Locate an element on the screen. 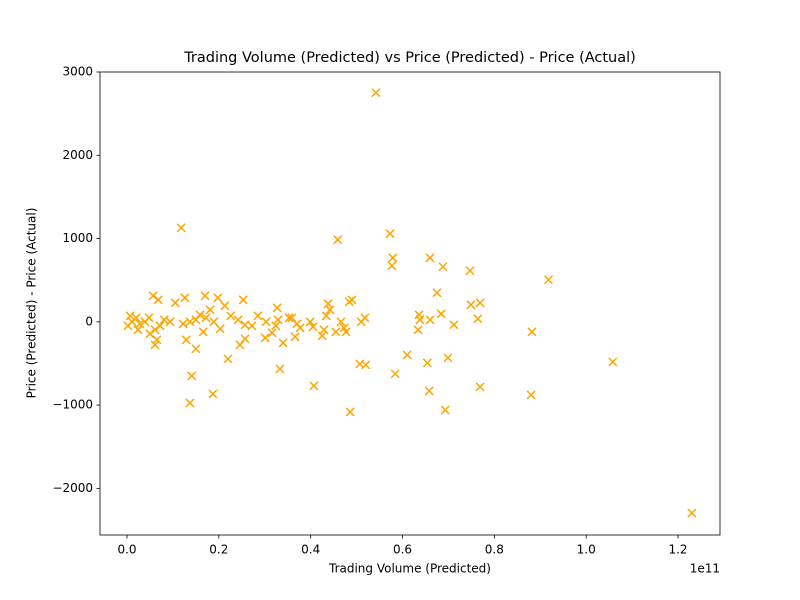 The width and height of the screenshot is (800, 600). x-tick-label: 0.8 is located at coordinates (494, 550).